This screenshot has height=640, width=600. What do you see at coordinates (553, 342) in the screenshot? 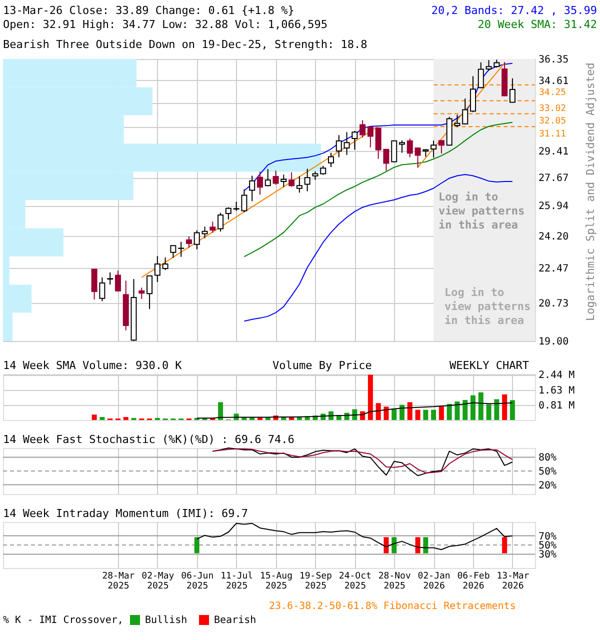
I see `y-tick-label: 19.00` at bounding box center [553, 342].